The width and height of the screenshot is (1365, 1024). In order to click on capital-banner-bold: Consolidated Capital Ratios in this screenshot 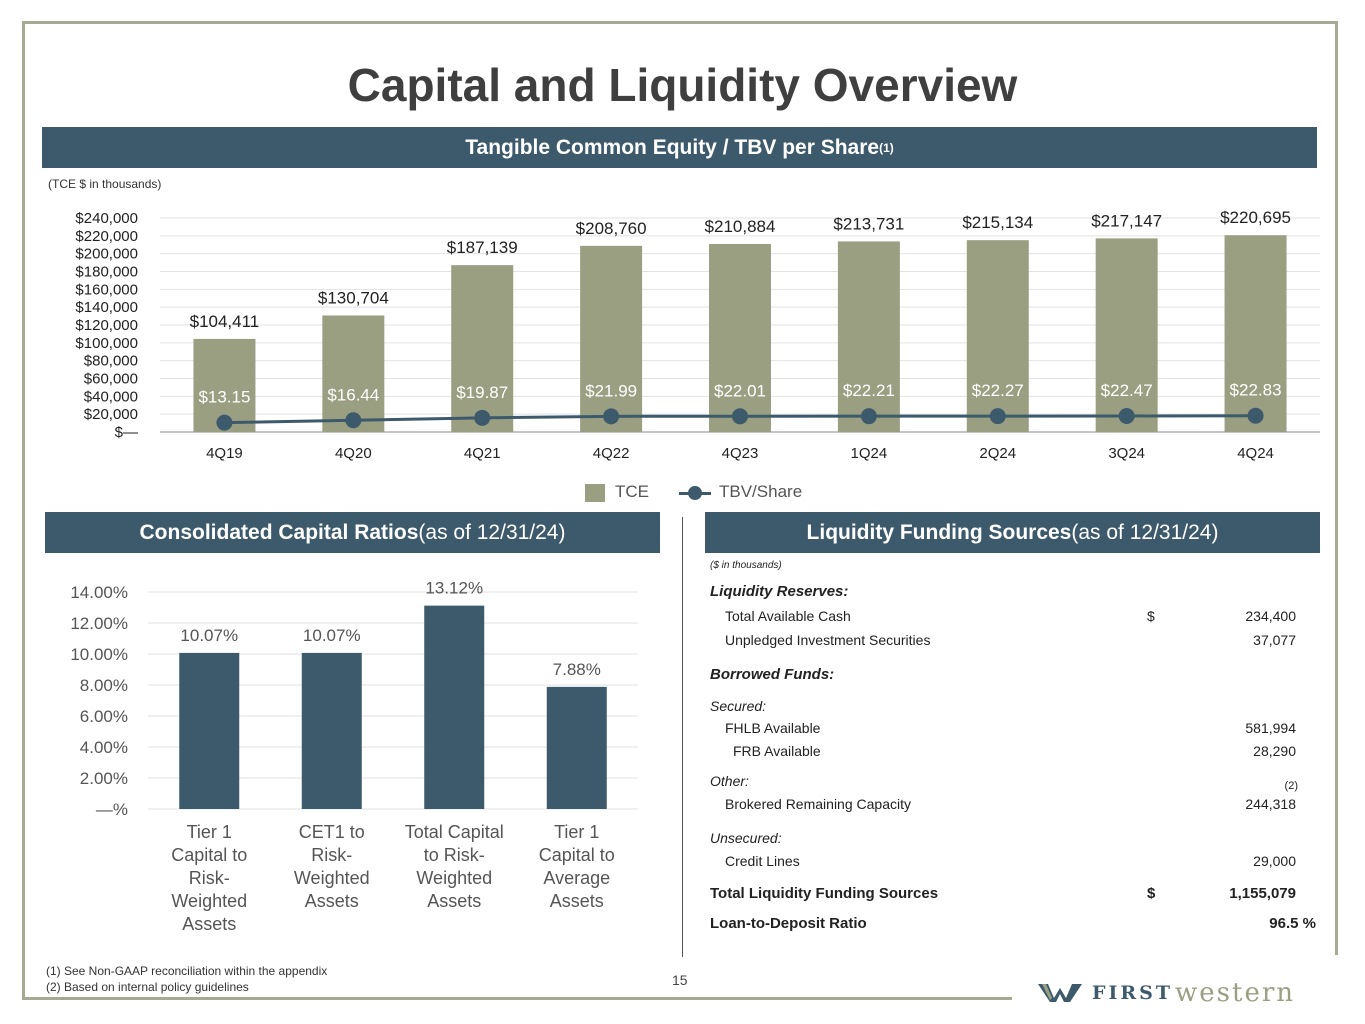, I will do `click(279, 532)`.